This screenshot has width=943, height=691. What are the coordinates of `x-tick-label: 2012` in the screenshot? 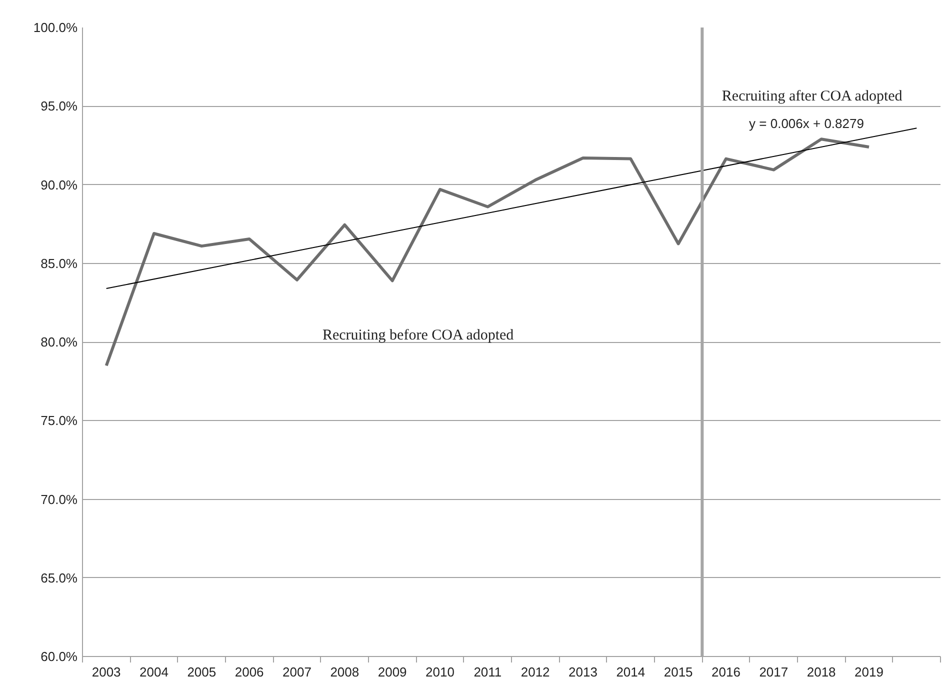 It's located at (535, 672).